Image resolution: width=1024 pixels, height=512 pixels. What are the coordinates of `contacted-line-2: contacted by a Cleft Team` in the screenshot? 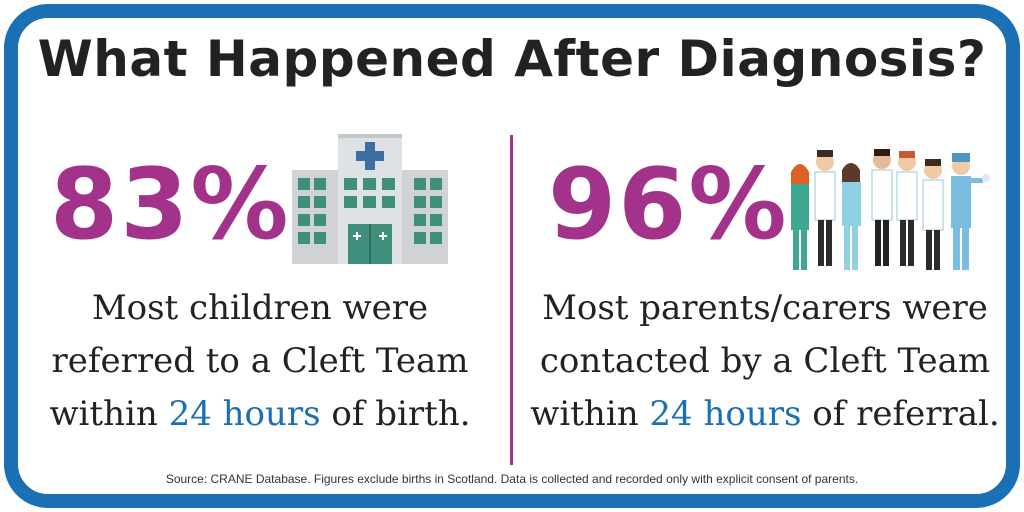 It's located at (765, 361).